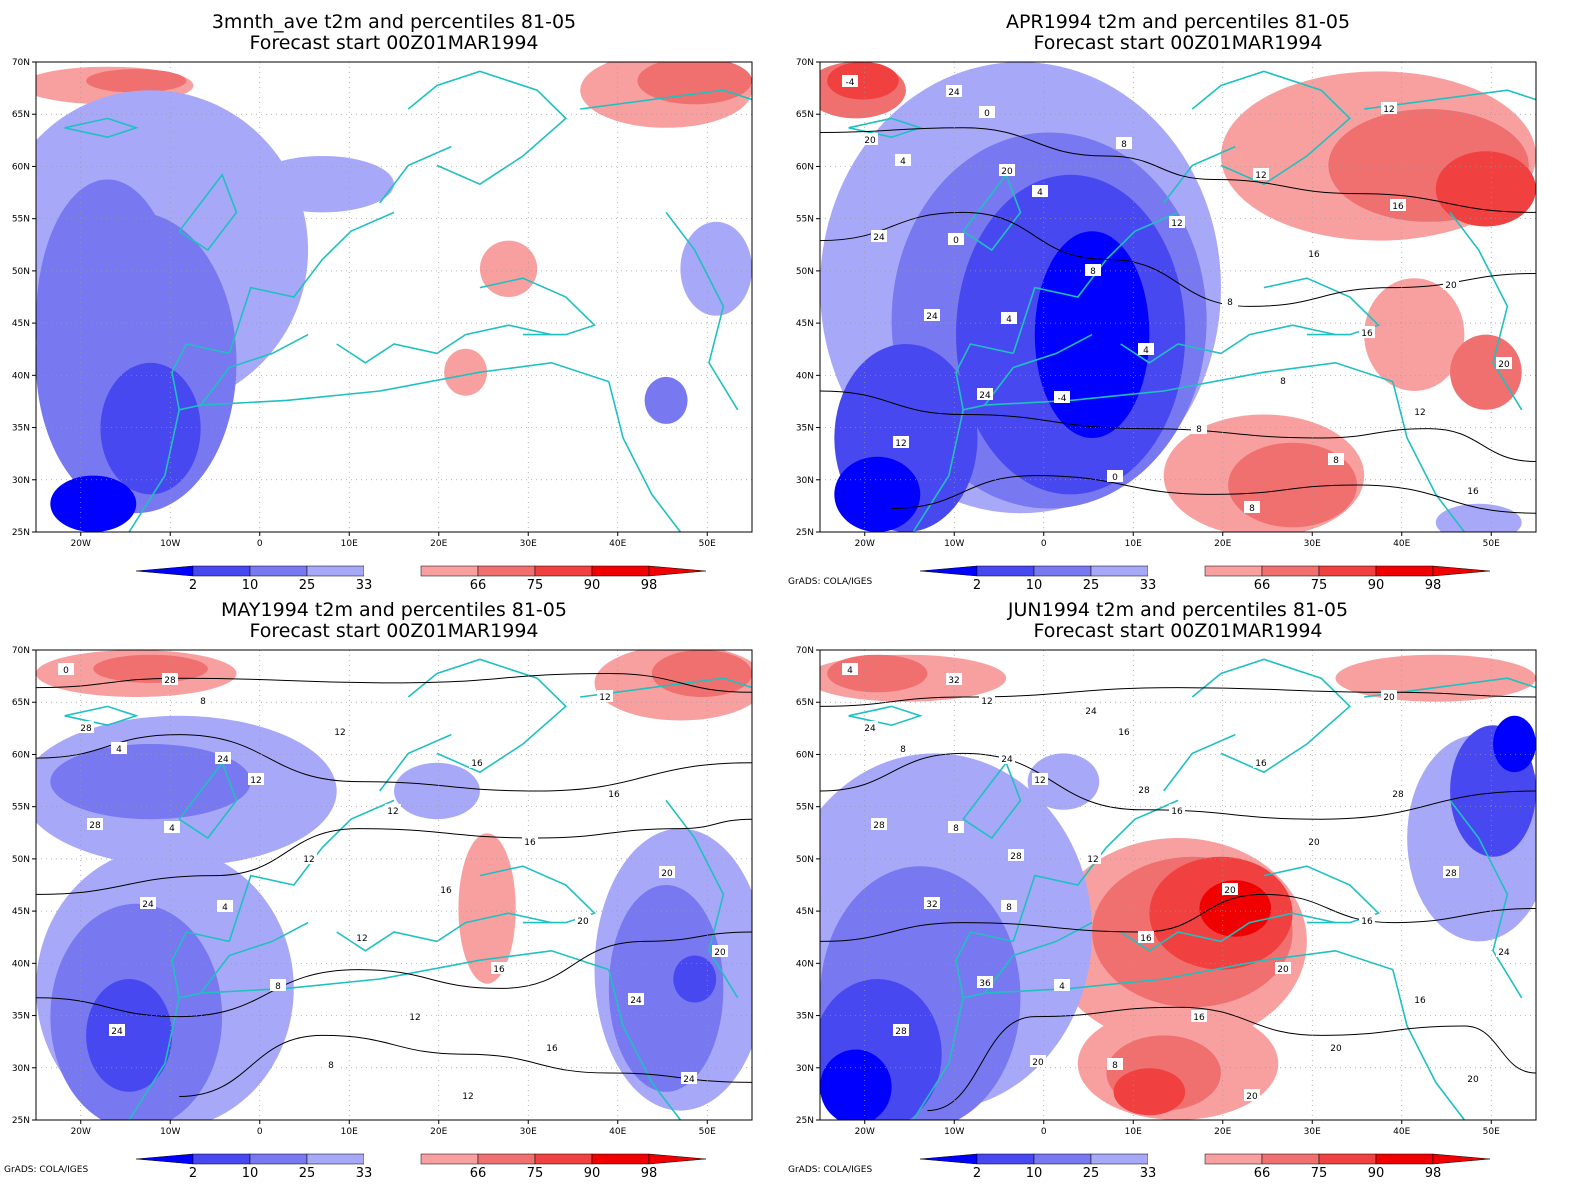 The height and width of the screenshot is (1196, 1596). What do you see at coordinates (830, 582) in the screenshot?
I see `grads-credit: GrADS: COLA/IGES` at bounding box center [830, 582].